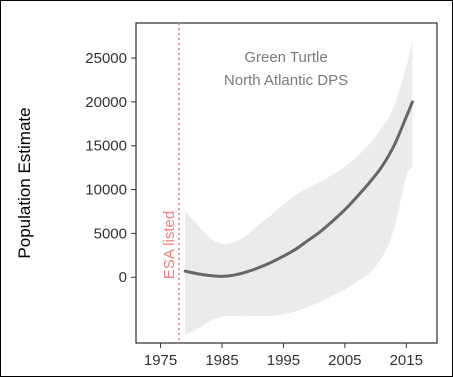 The image size is (453, 377). I want to click on x-axis: 1975 1985 1995 2005 2015, so click(283, 356).